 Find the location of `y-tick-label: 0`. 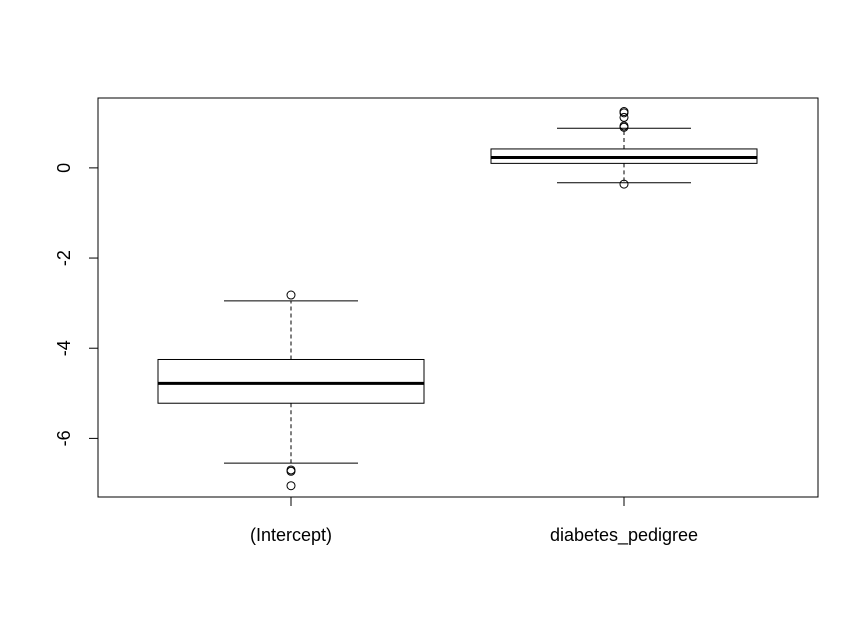

y-tick-label: 0 is located at coordinates (64, 168).